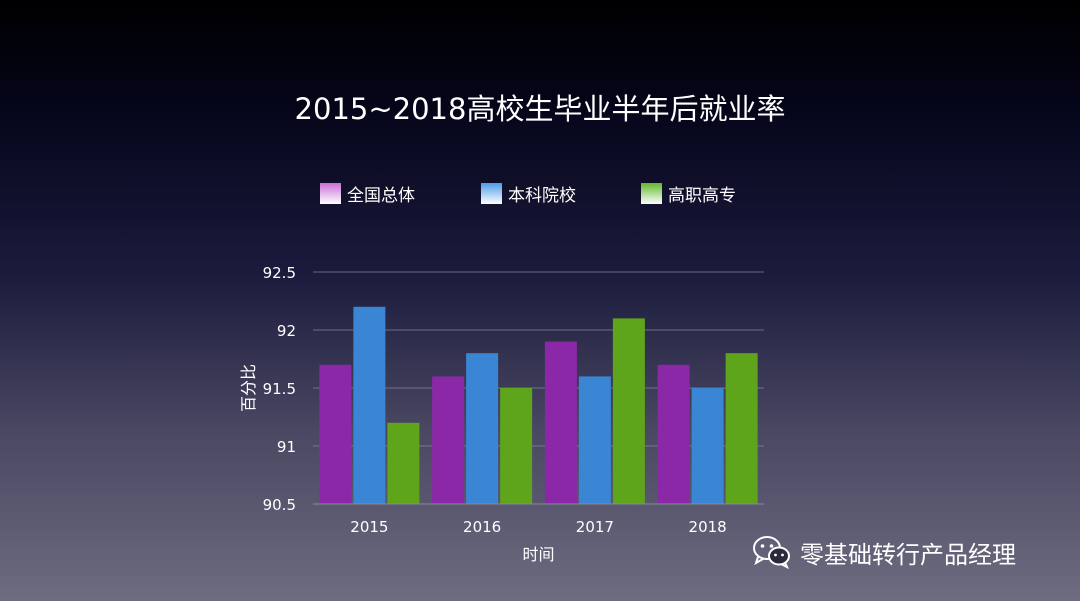 The image size is (1080, 601). Describe the element at coordinates (491, 193) in the screenshot. I see `legend-swatch-undergrad` at that location.